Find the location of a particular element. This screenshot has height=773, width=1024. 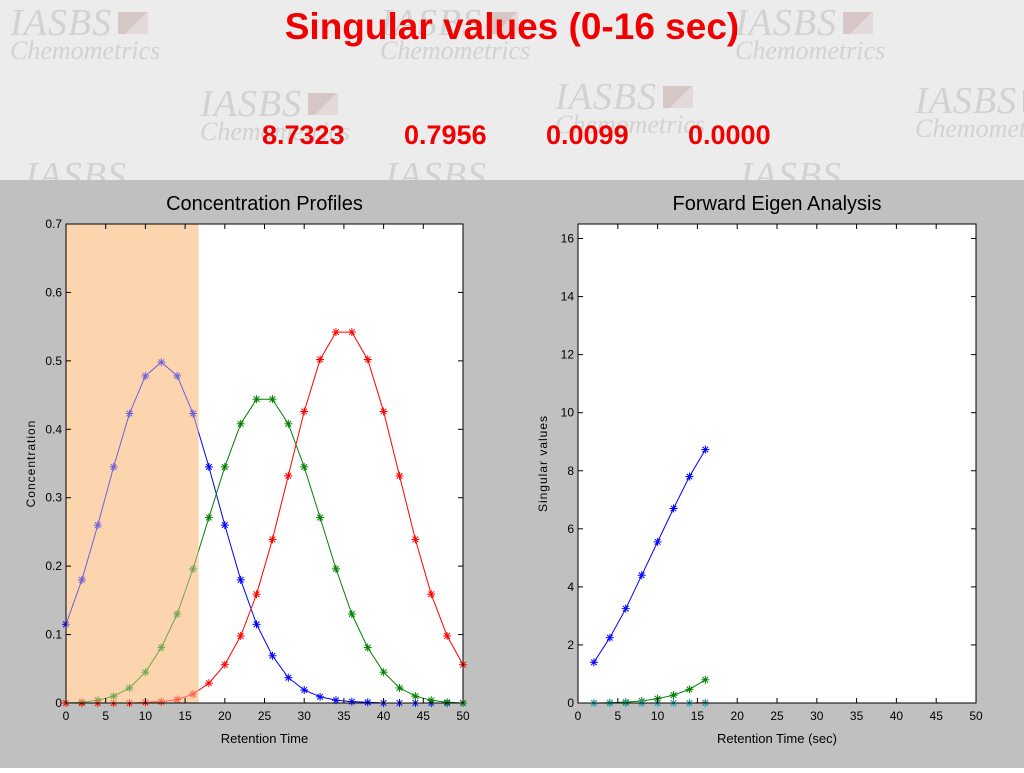

x-axis-label: Retention Time (sec) is located at coordinates (777, 738).